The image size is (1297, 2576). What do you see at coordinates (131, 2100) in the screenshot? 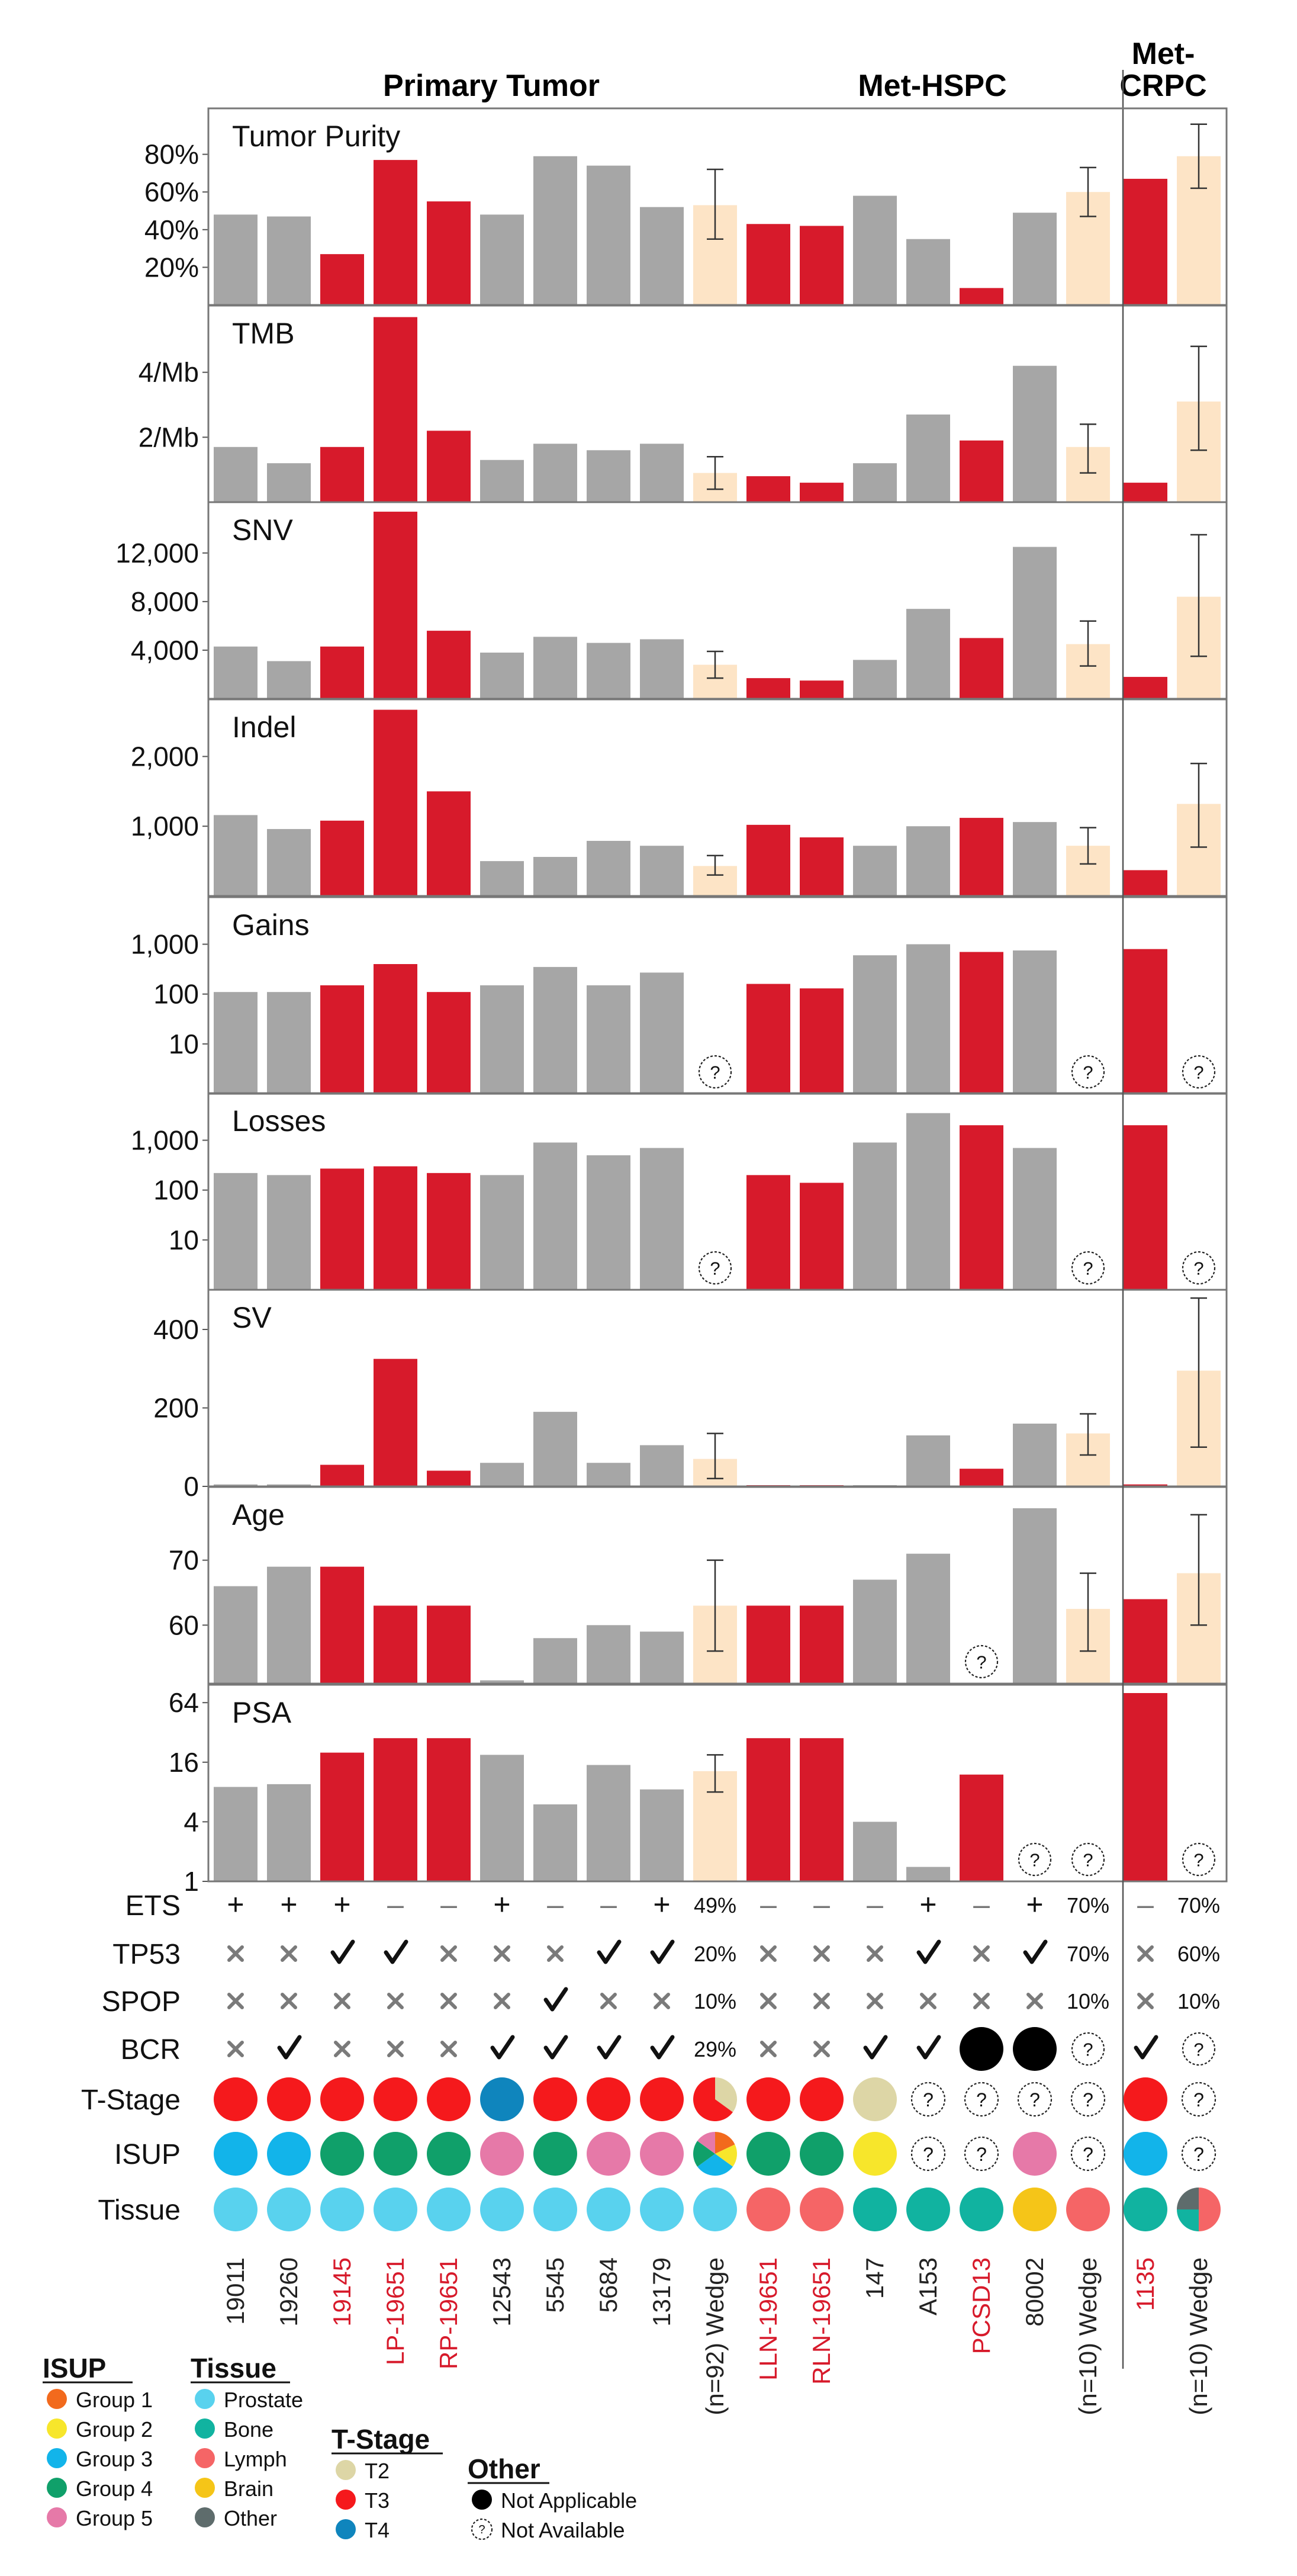
I see `row-label: T-Stage` at bounding box center [131, 2100].